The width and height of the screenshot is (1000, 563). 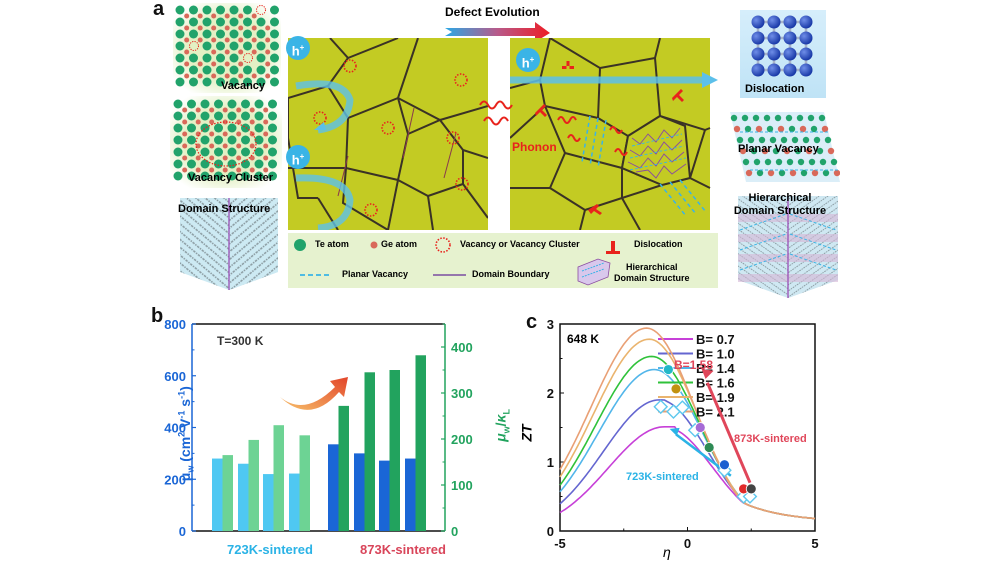 What do you see at coordinates (594, 272) in the screenshot?
I see `hierarchical-domain-icon` at bounding box center [594, 272].